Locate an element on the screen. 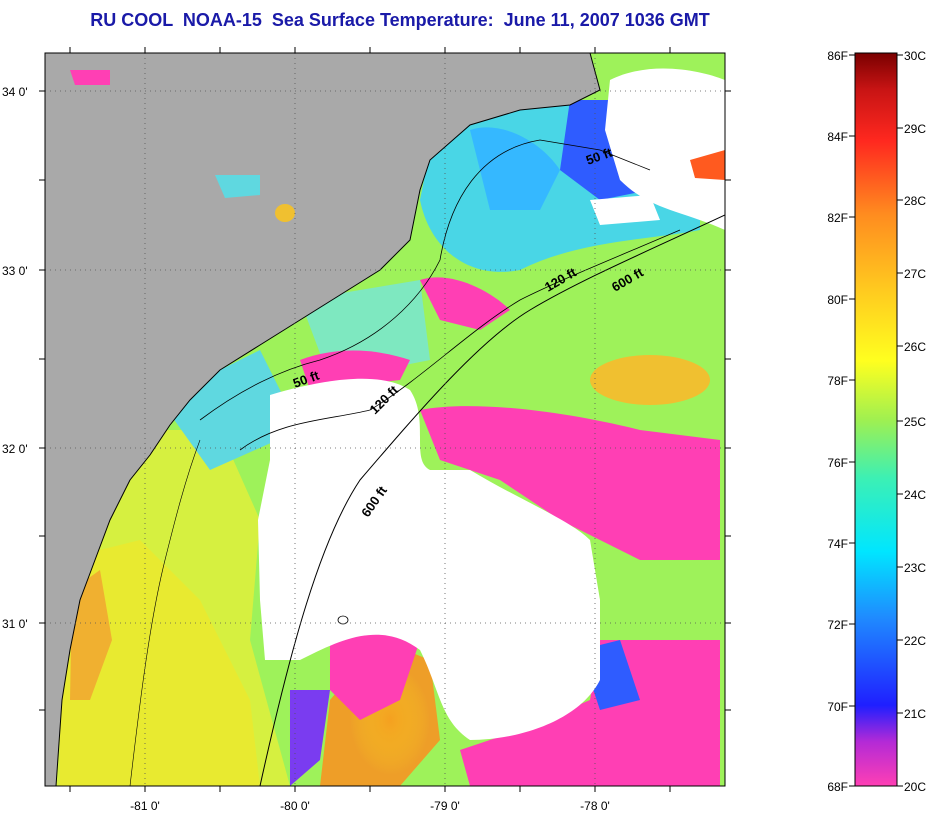 The image size is (936, 817). cbar-c-26: 26C is located at coordinates (915, 347).